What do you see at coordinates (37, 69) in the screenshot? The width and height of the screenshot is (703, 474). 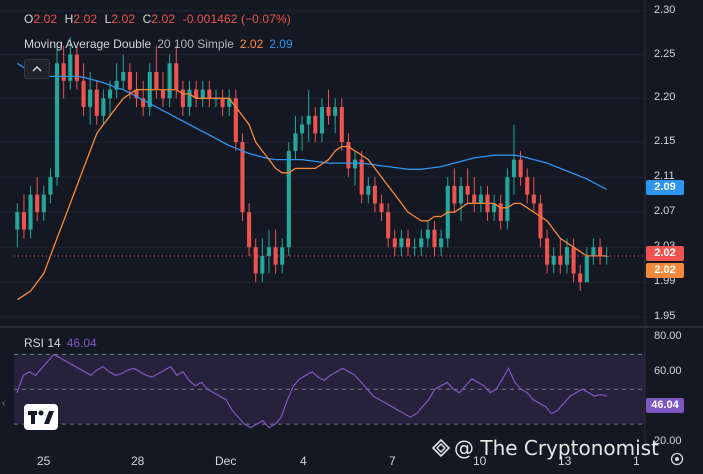 I see `collapse-legend-button` at bounding box center [37, 69].